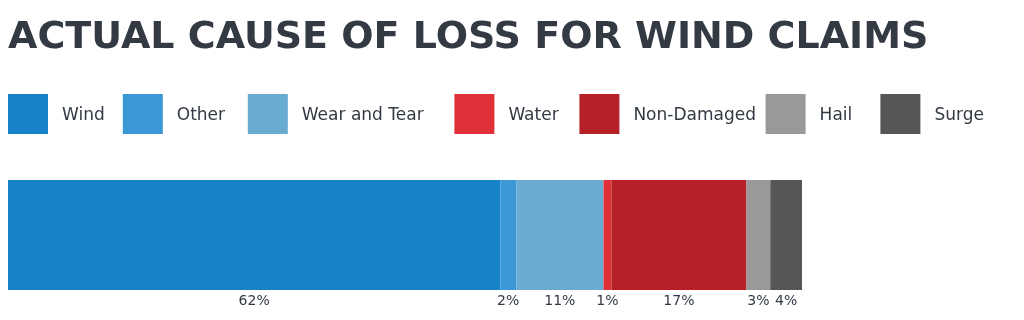 Image resolution: width=1024 pixels, height=320 pixels. Describe the element at coordinates (201, 114) in the screenshot. I see `legend-label: Other` at that location.